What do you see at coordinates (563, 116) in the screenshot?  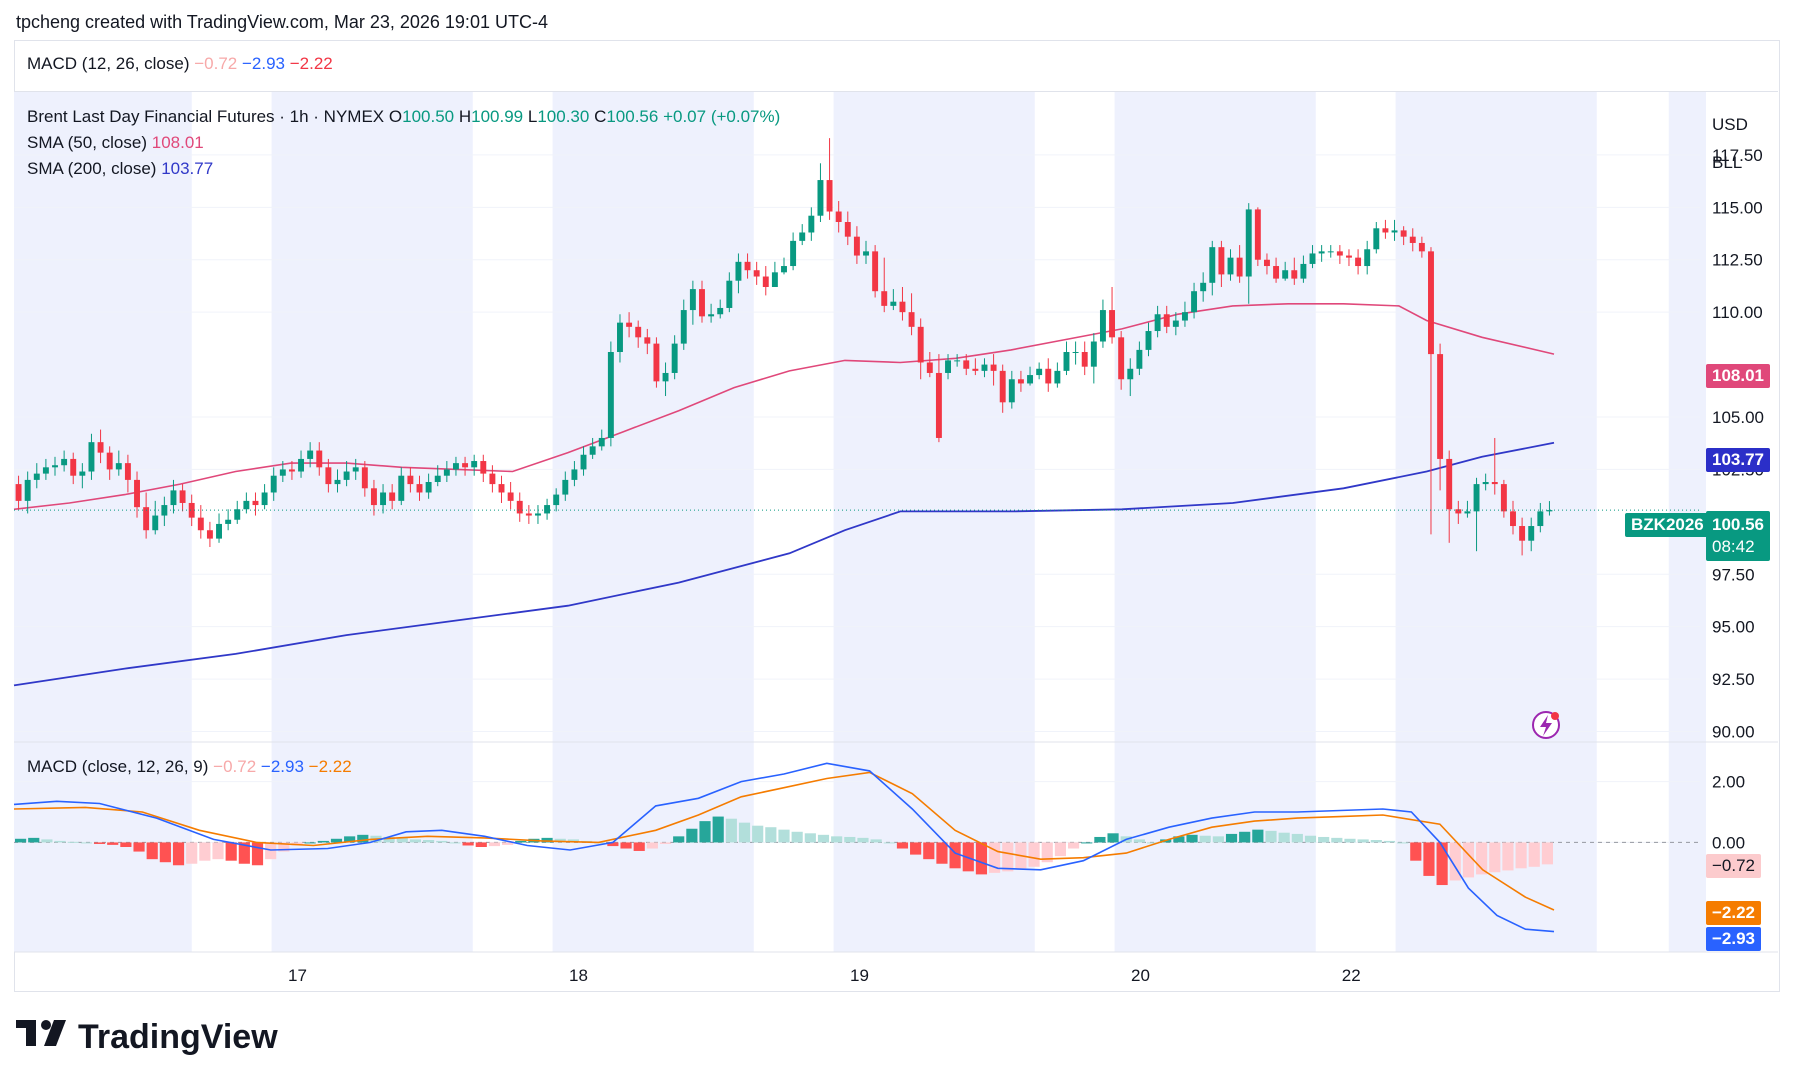 I see `low-value: 100.30` at bounding box center [563, 116].